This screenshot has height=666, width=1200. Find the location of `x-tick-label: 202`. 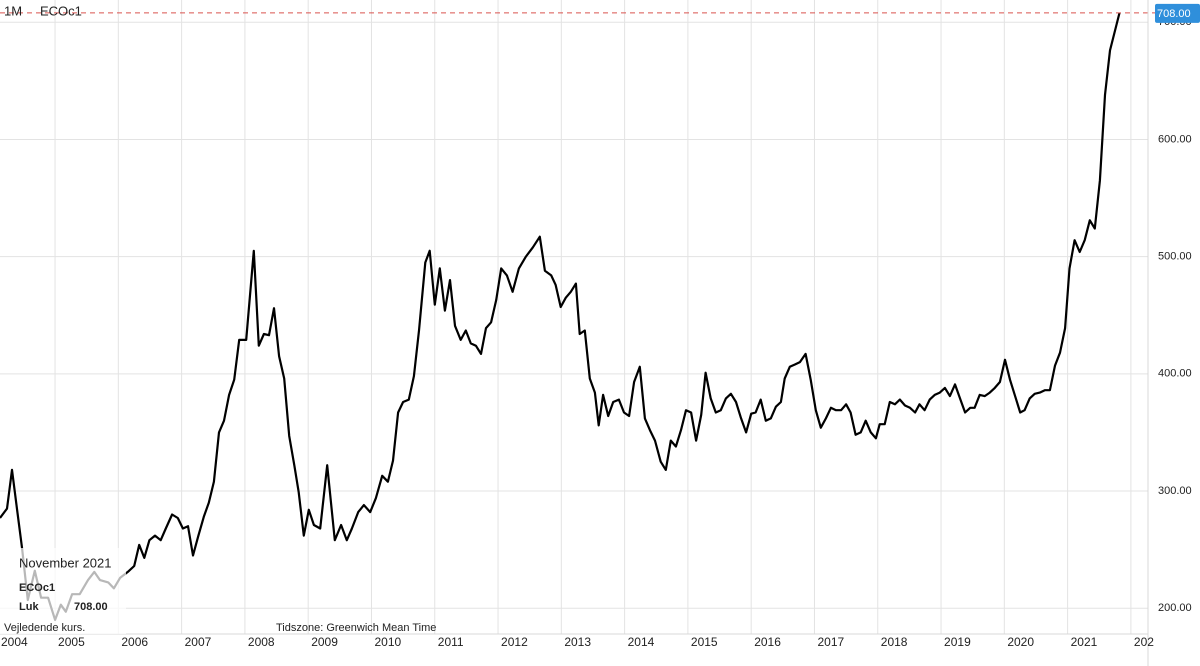

x-tick-label: 202 is located at coordinates (1144, 642).